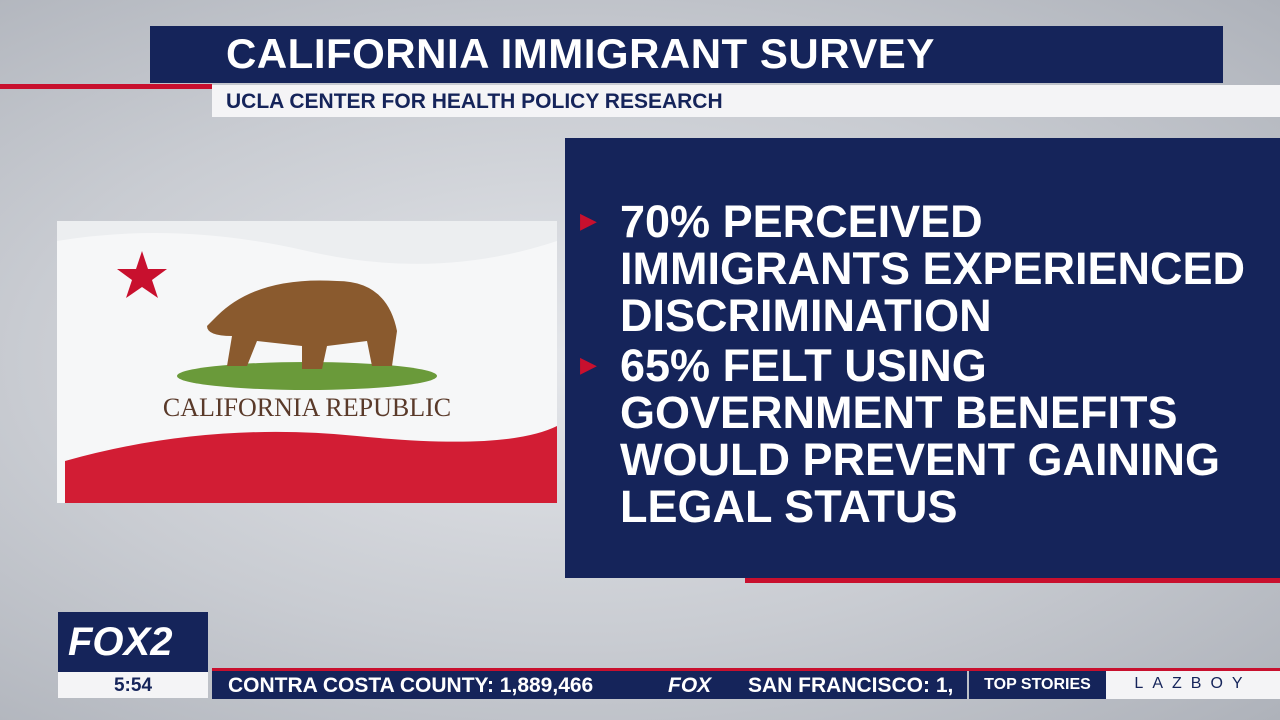  Describe the element at coordinates (746, 101) in the screenshot. I see `subtitle-bar` at that location.